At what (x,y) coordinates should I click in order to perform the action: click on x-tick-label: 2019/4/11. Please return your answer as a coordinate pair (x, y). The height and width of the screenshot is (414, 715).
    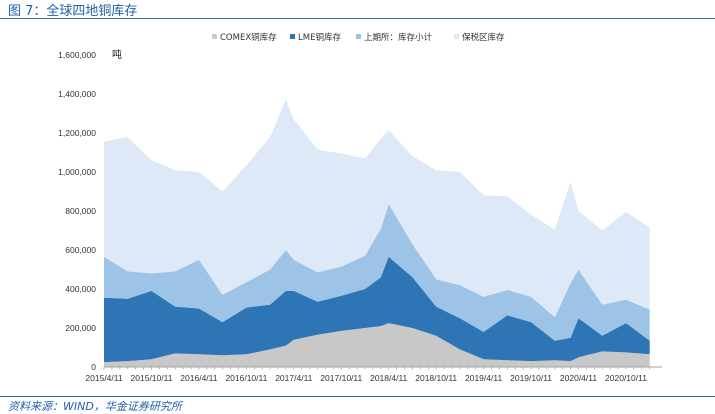
    Looking at the image, I should click on (483, 378).